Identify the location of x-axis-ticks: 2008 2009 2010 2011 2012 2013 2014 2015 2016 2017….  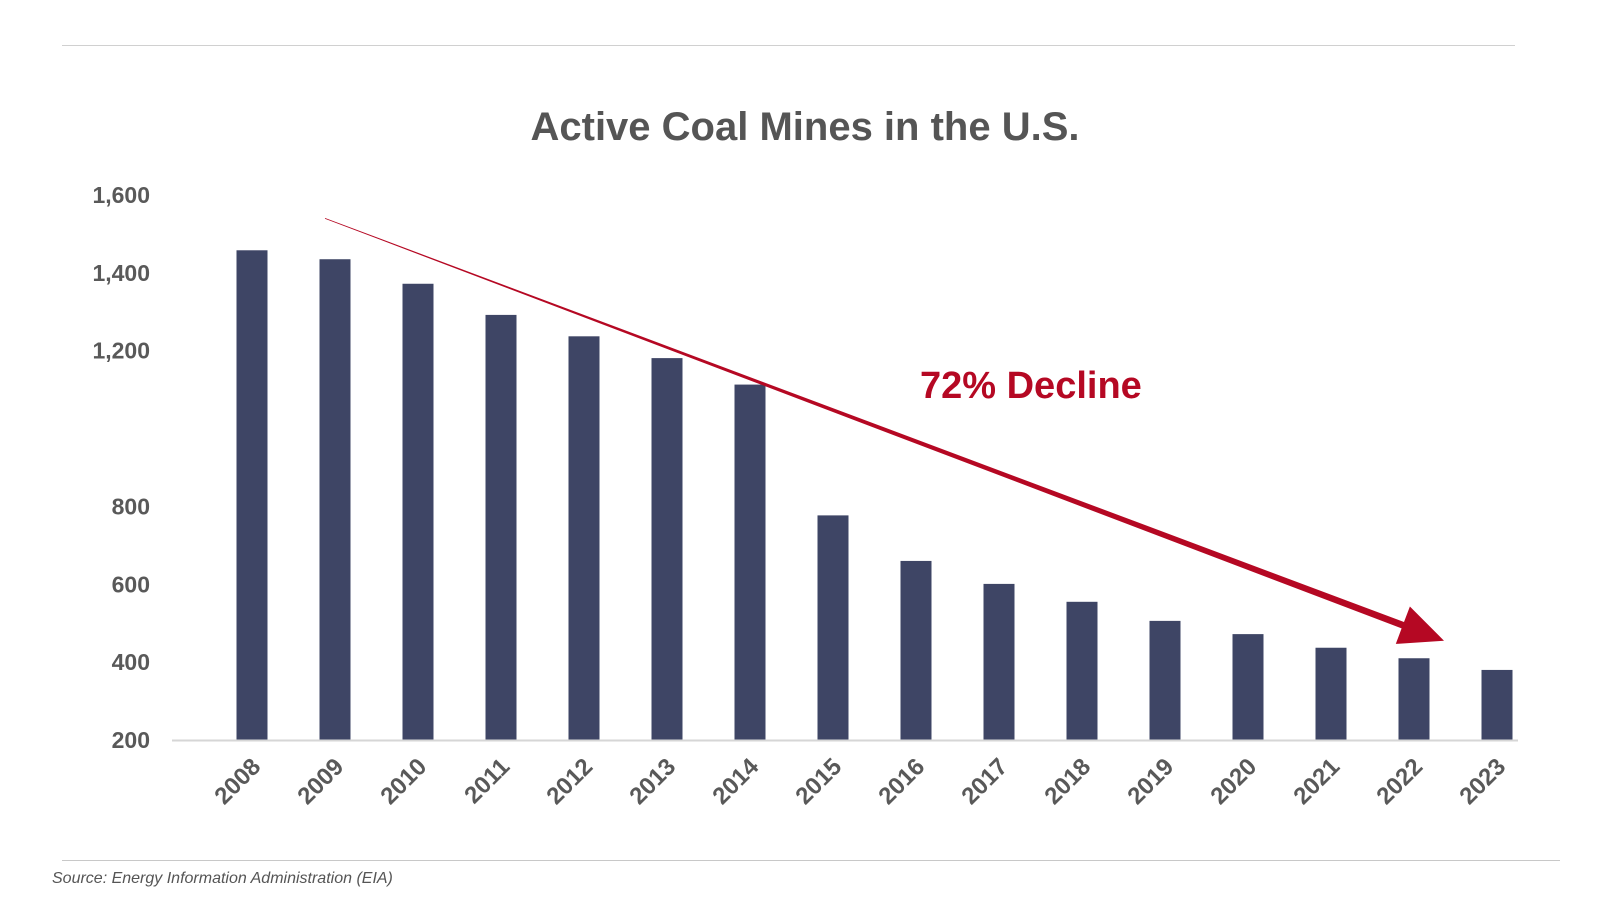
(860, 781).